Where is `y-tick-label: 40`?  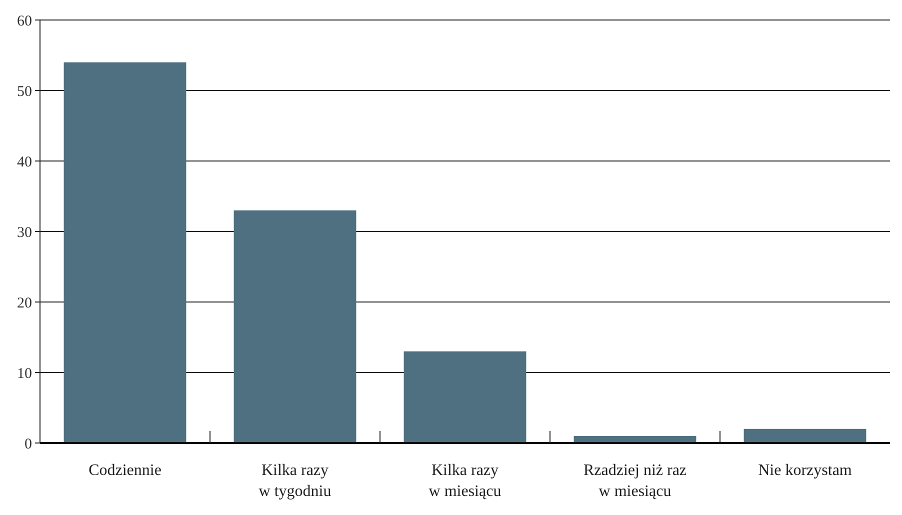
y-tick-label: 40 is located at coordinates (24, 162).